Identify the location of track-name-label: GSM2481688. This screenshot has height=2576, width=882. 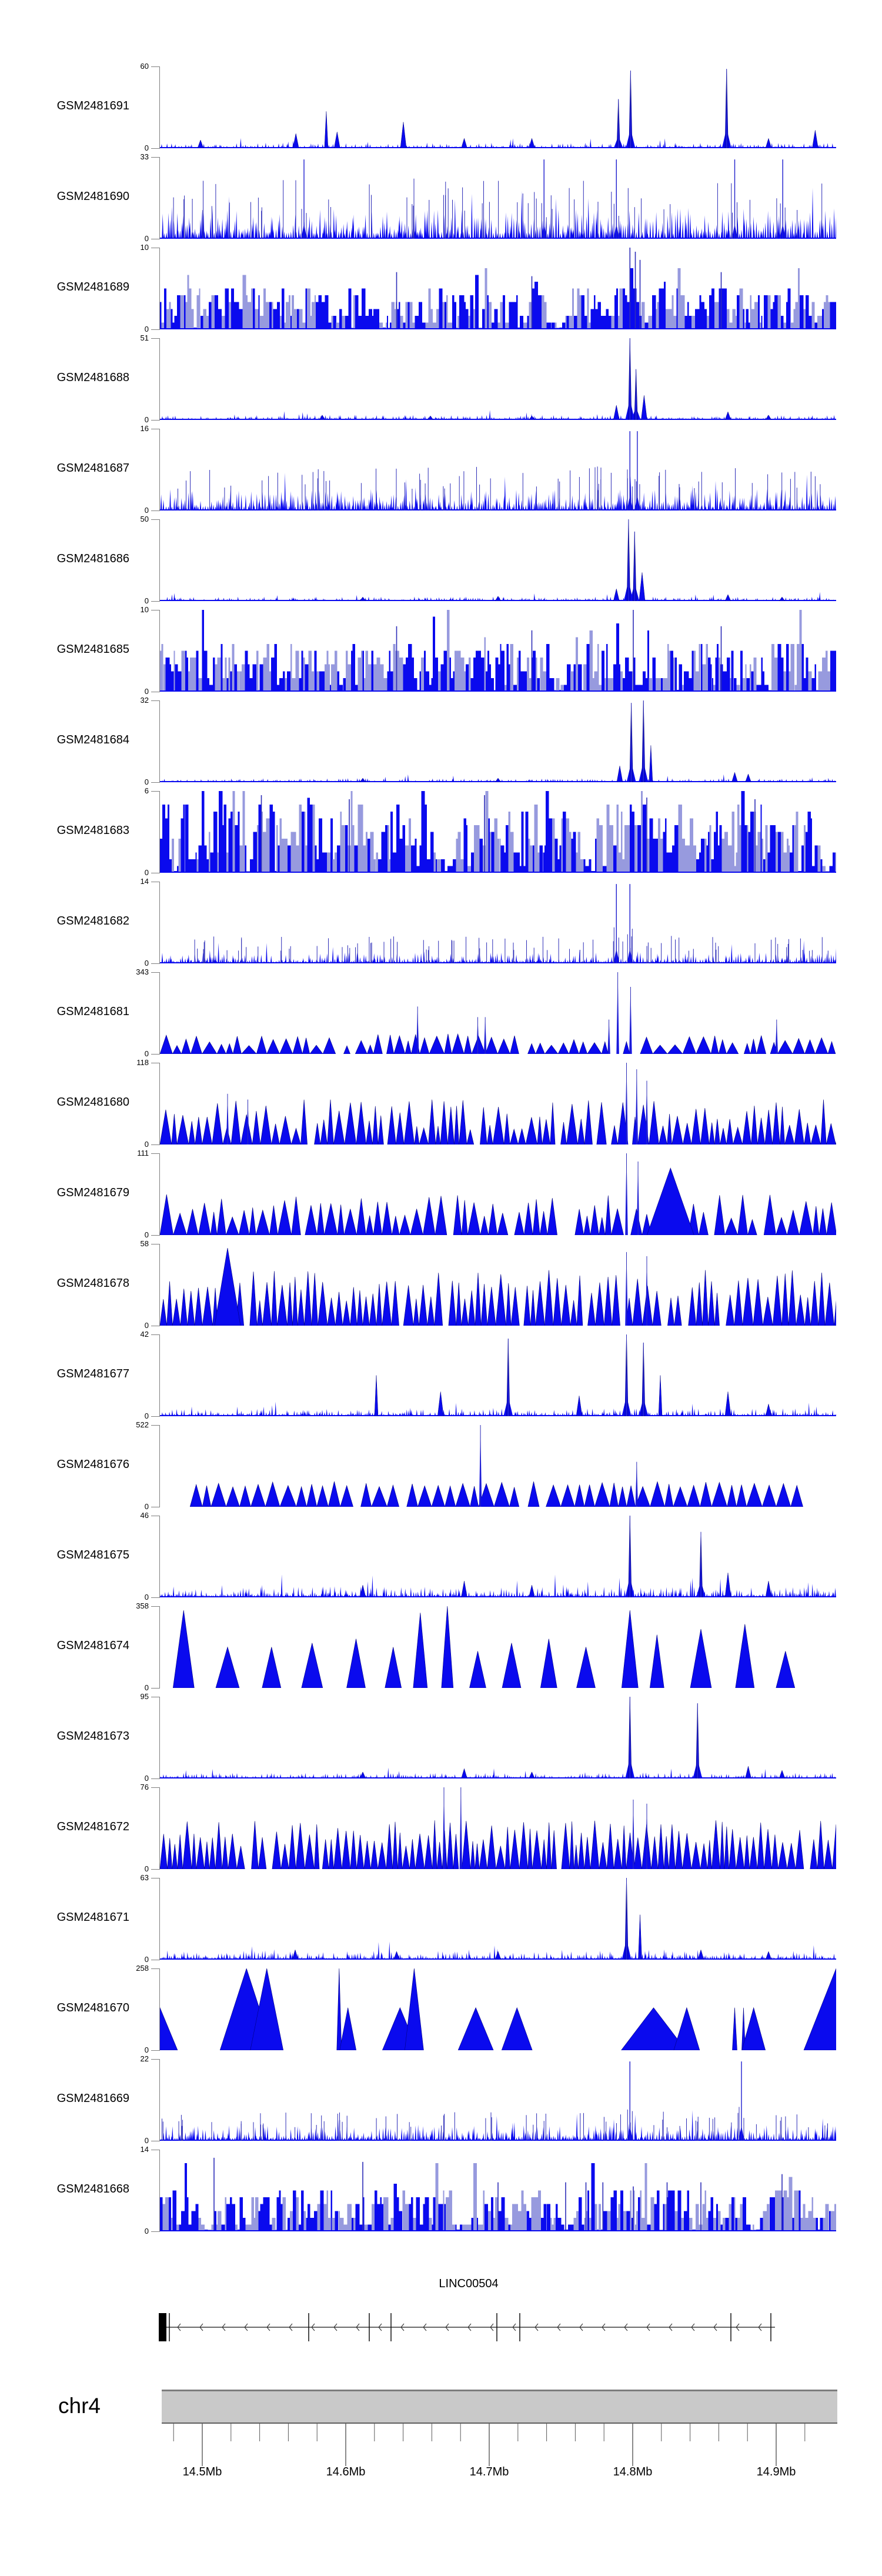
(92, 377).